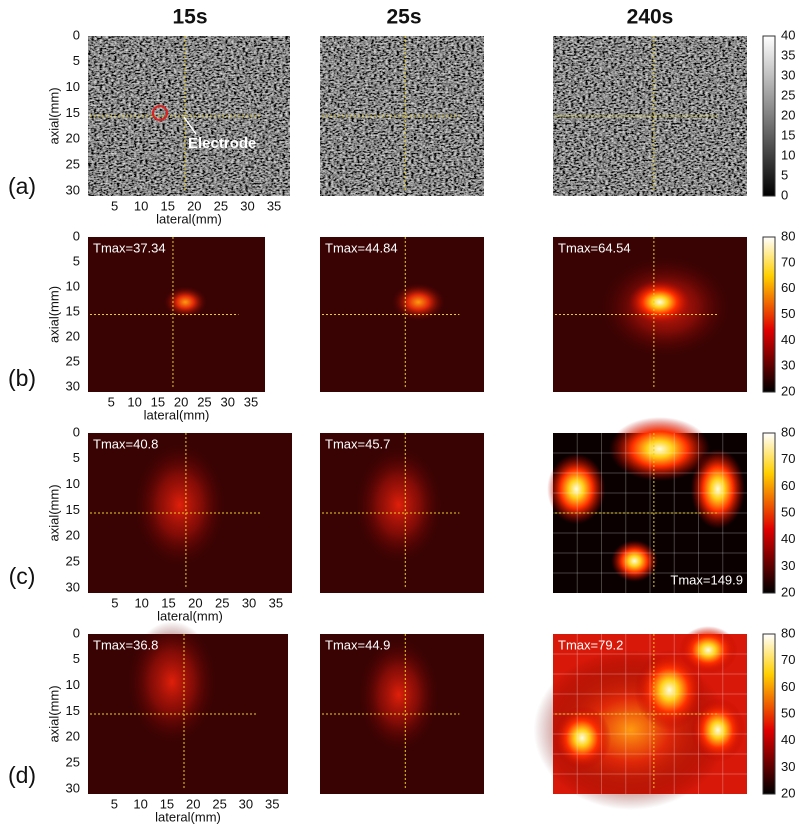  What do you see at coordinates (357, 443) in the screenshot?
I see `tmax-label: Tmax=45.7` at bounding box center [357, 443].